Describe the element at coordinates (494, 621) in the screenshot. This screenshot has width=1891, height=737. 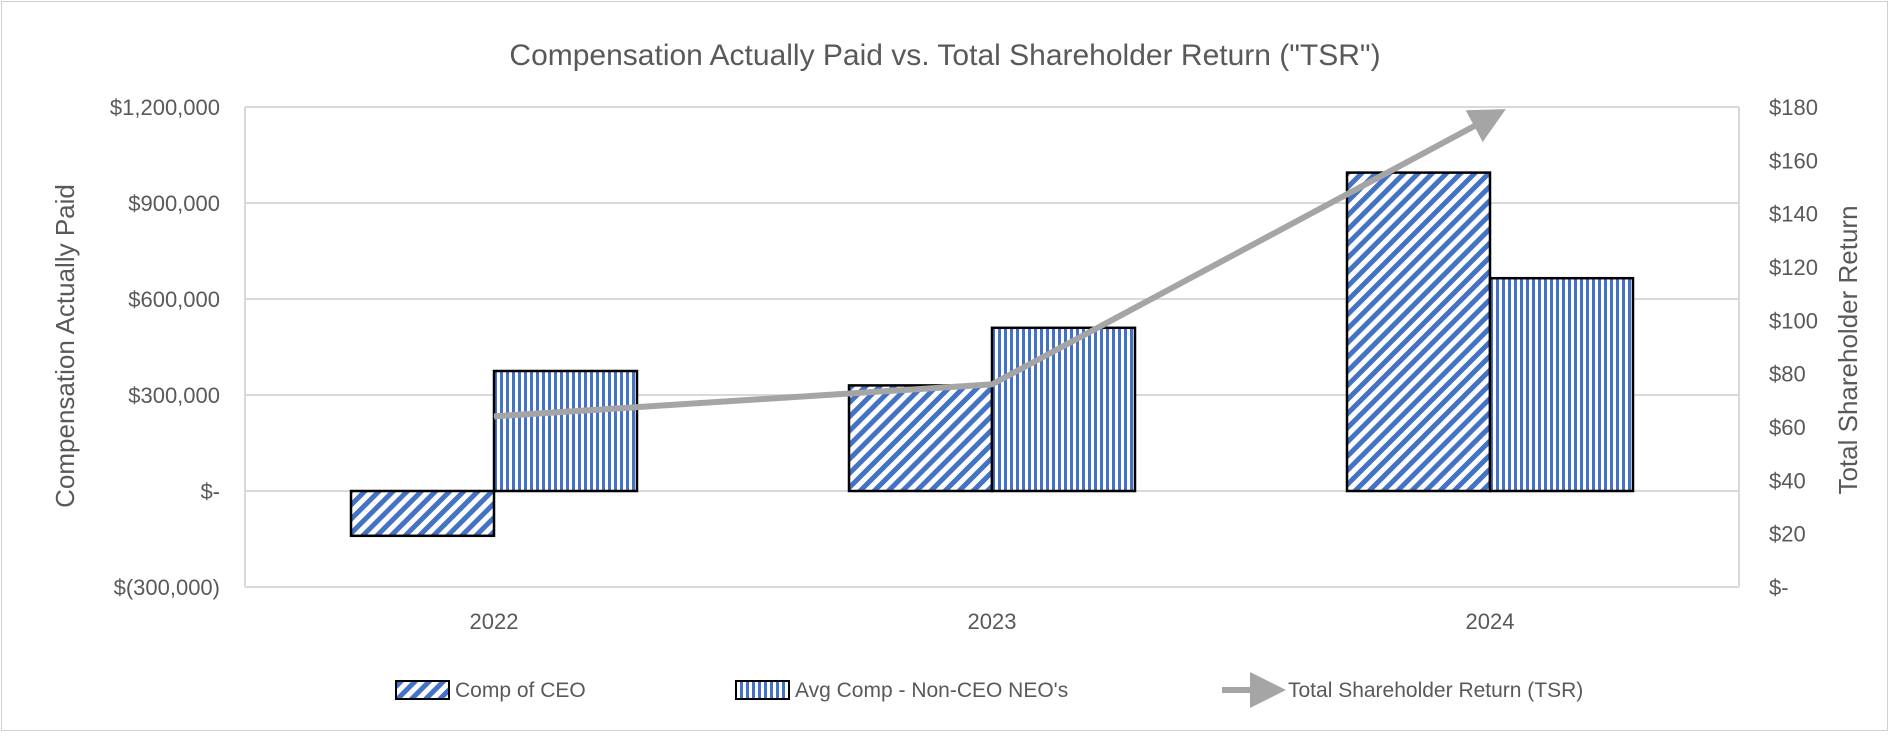
I see `x-tick-label: 2022` at that location.